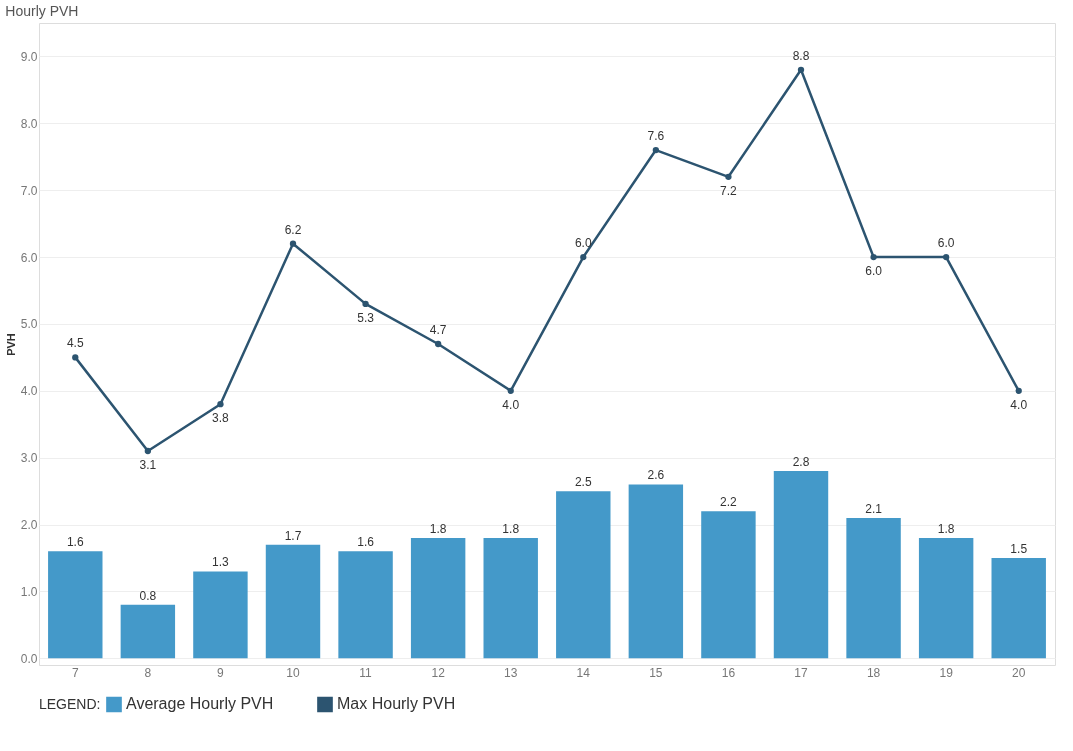  What do you see at coordinates (728, 672) in the screenshot?
I see `x-tick-label: 16` at bounding box center [728, 672].